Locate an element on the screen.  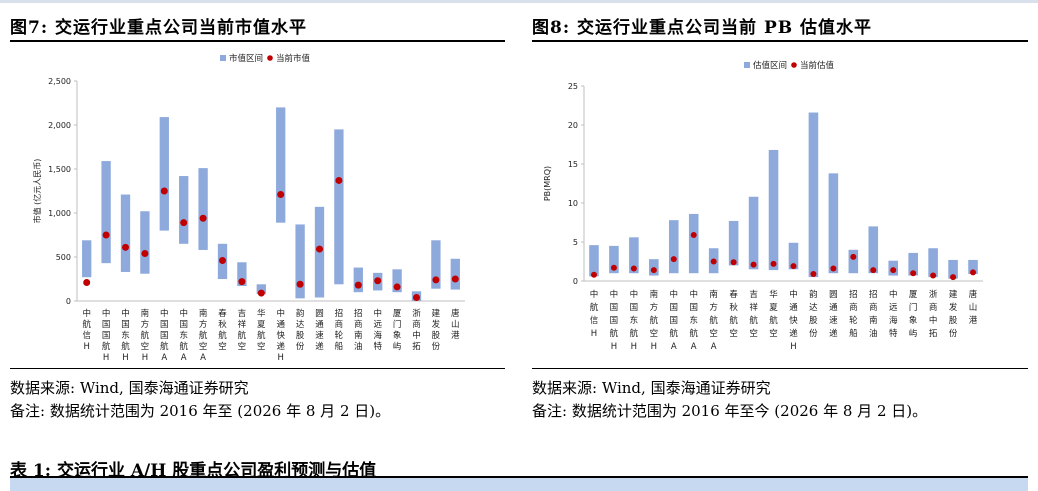
category-label: 唐山港 is located at coordinates (455, 324).